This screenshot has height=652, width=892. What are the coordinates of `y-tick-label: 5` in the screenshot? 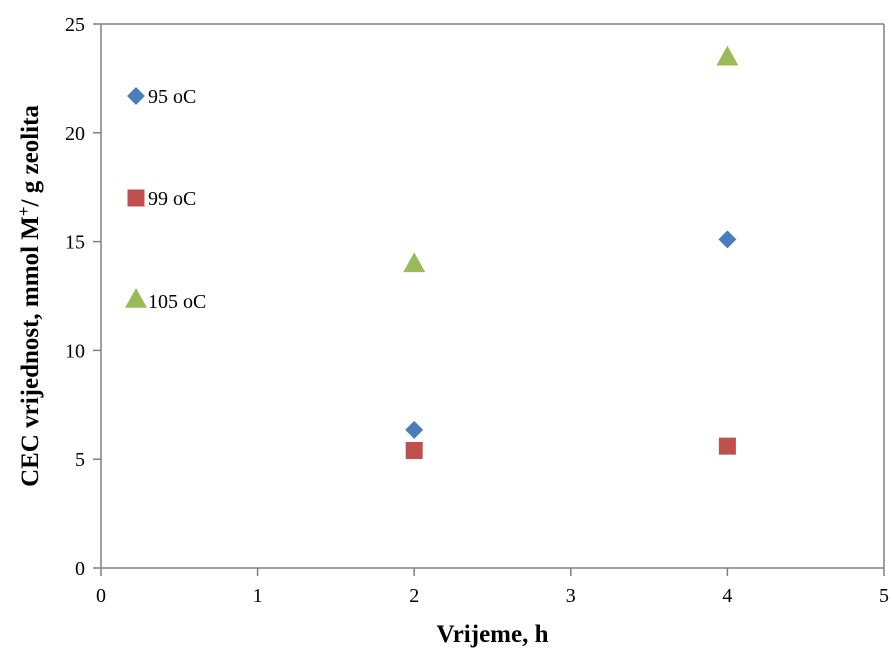 It's located at (80, 460).